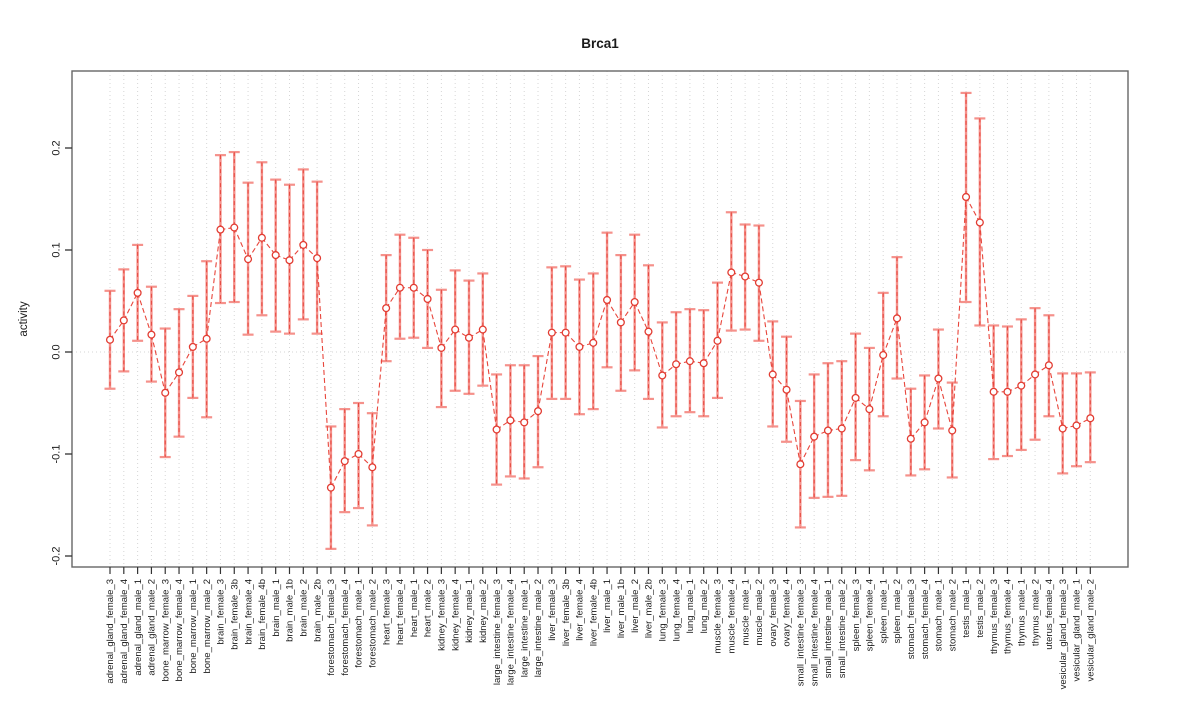 The image size is (1200, 720). What do you see at coordinates (262, 614) in the screenshot?
I see `x-tick-label: brain_female_4b` at bounding box center [262, 614].